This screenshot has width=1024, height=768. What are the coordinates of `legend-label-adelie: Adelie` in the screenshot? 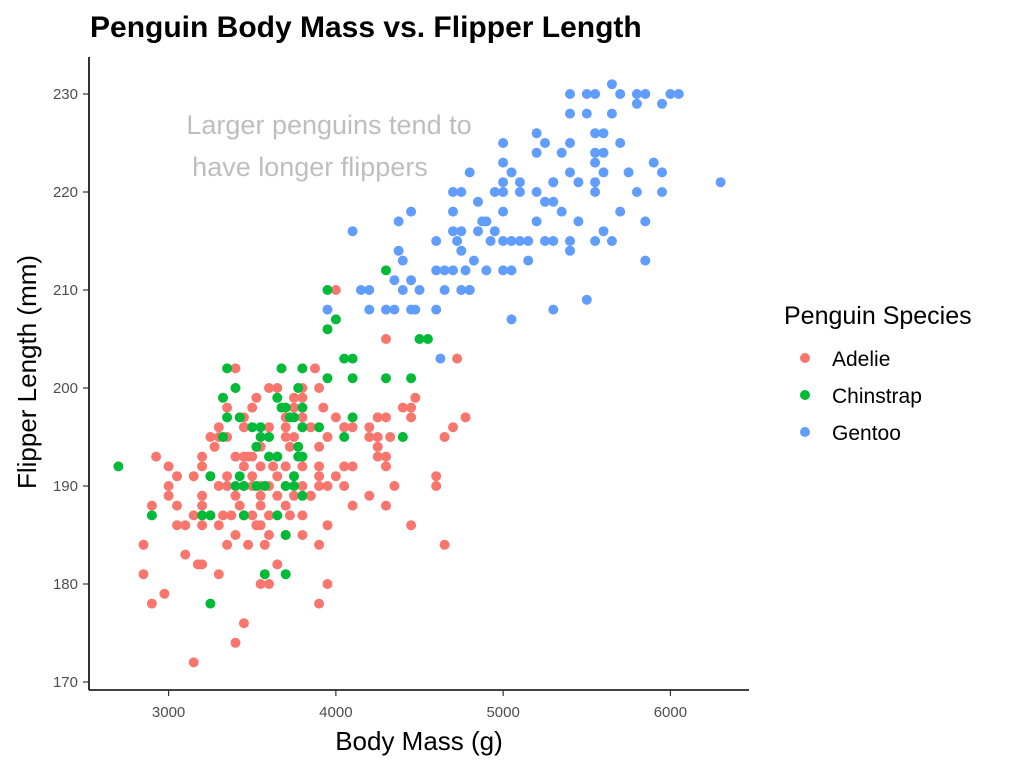 It's located at (861, 359).